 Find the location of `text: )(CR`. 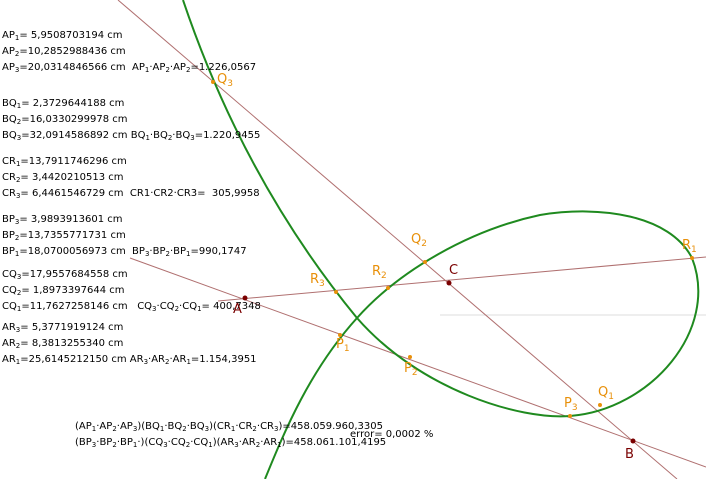

text: )(CR is located at coordinates (220, 426).